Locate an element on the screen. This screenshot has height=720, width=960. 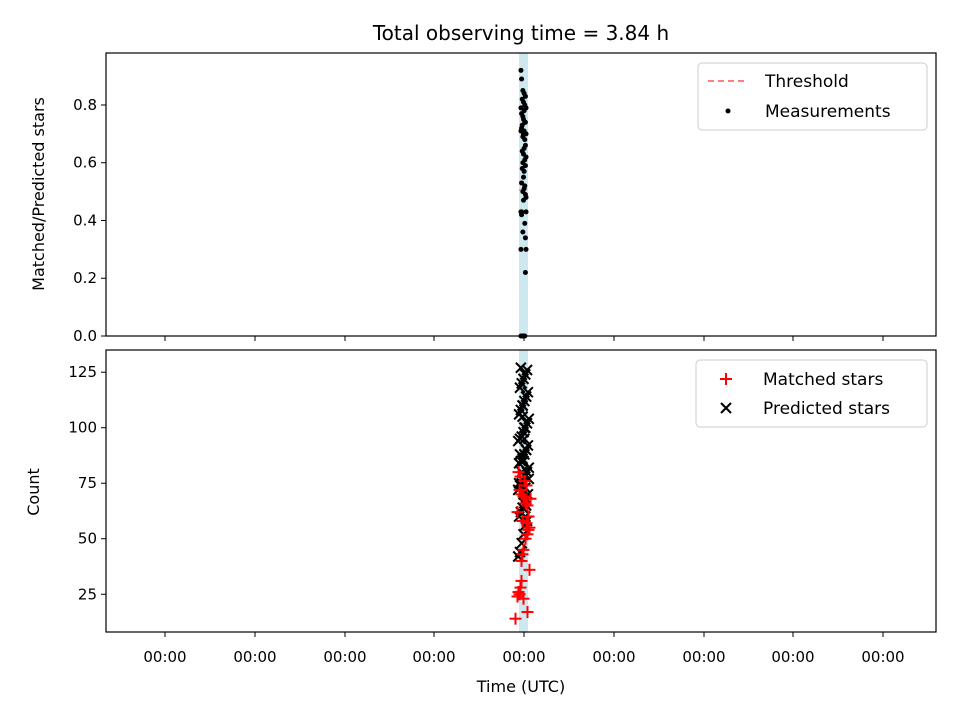
legend-bottom: Matched stars Predicted stars is located at coordinates (811, 393).